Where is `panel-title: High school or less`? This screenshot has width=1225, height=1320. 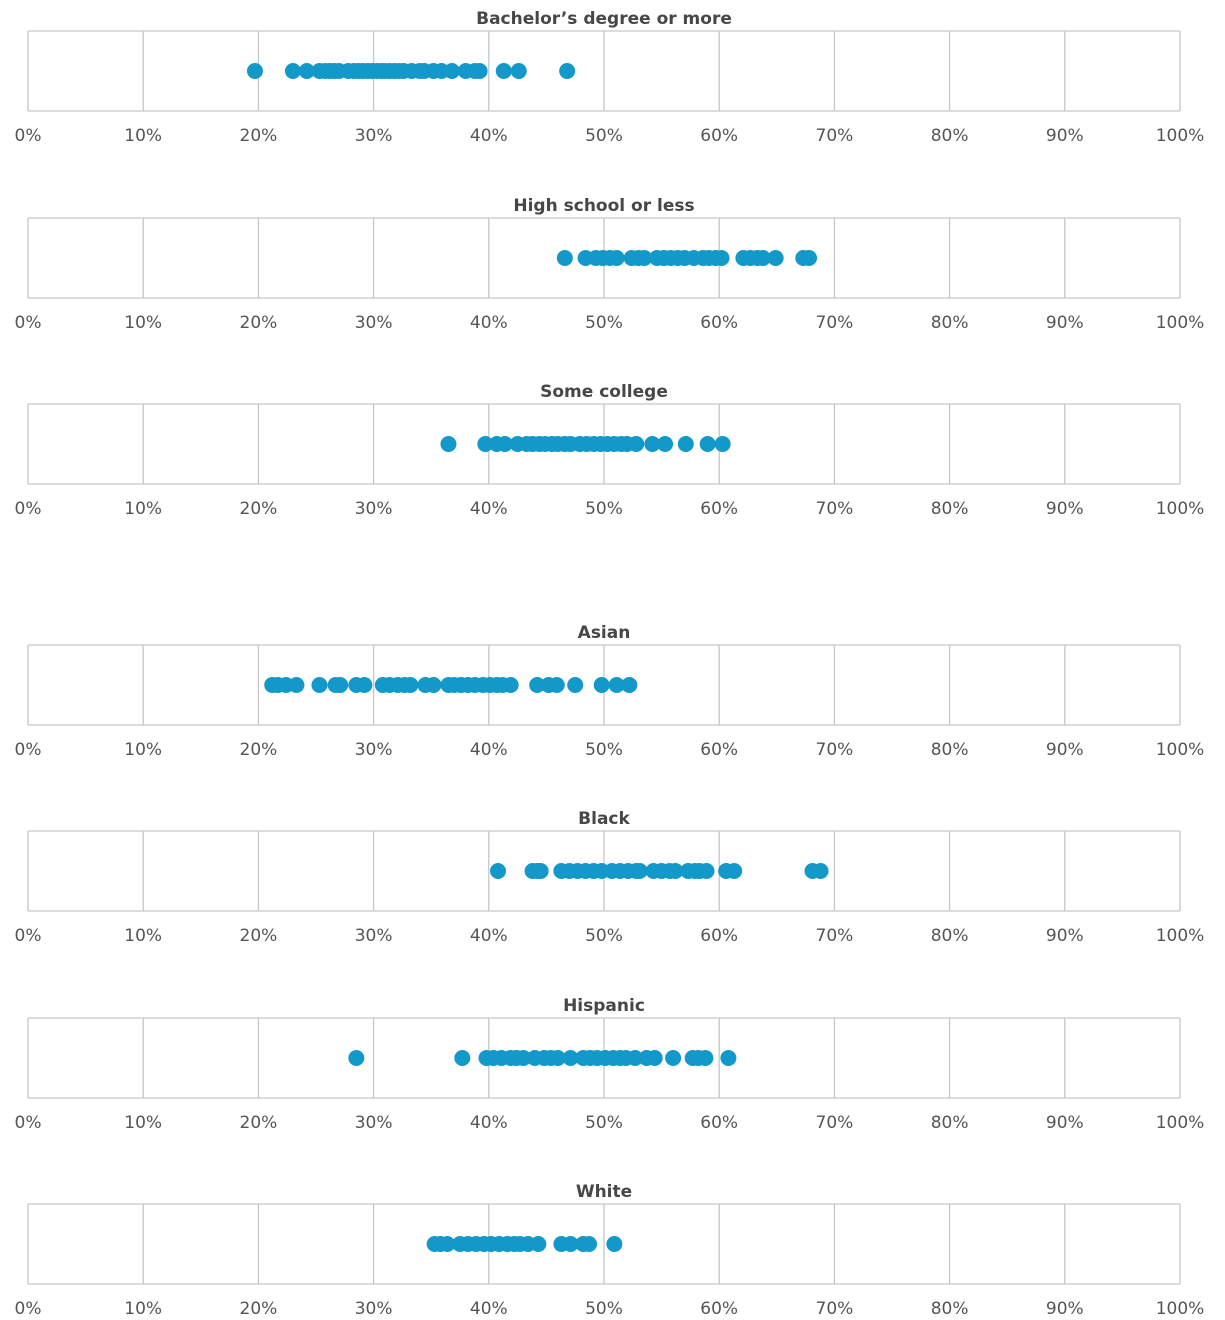 panel-title: High school or less is located at coordinates (603, 206).